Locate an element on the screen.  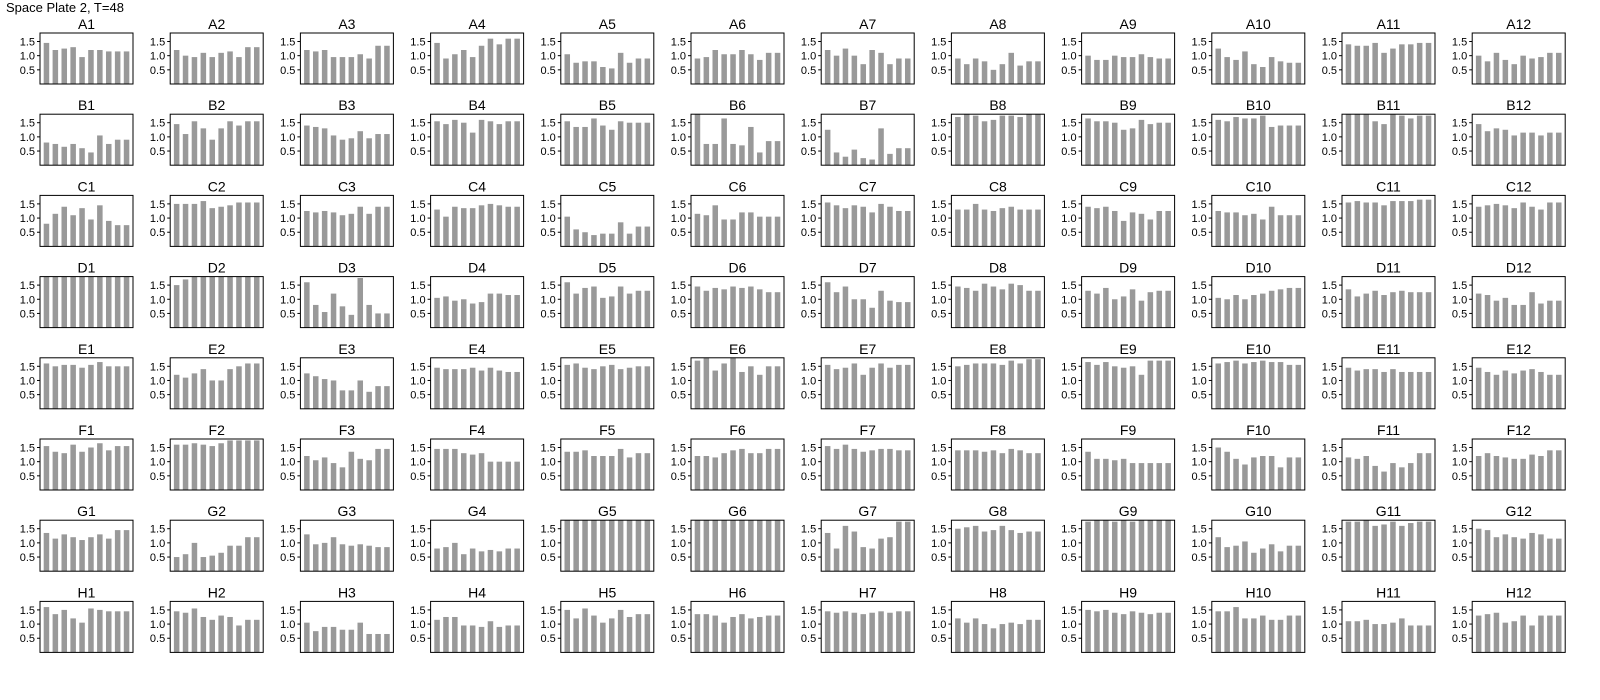
panel-b1: B10.51.01.5 is located at coordinates (77, 131).